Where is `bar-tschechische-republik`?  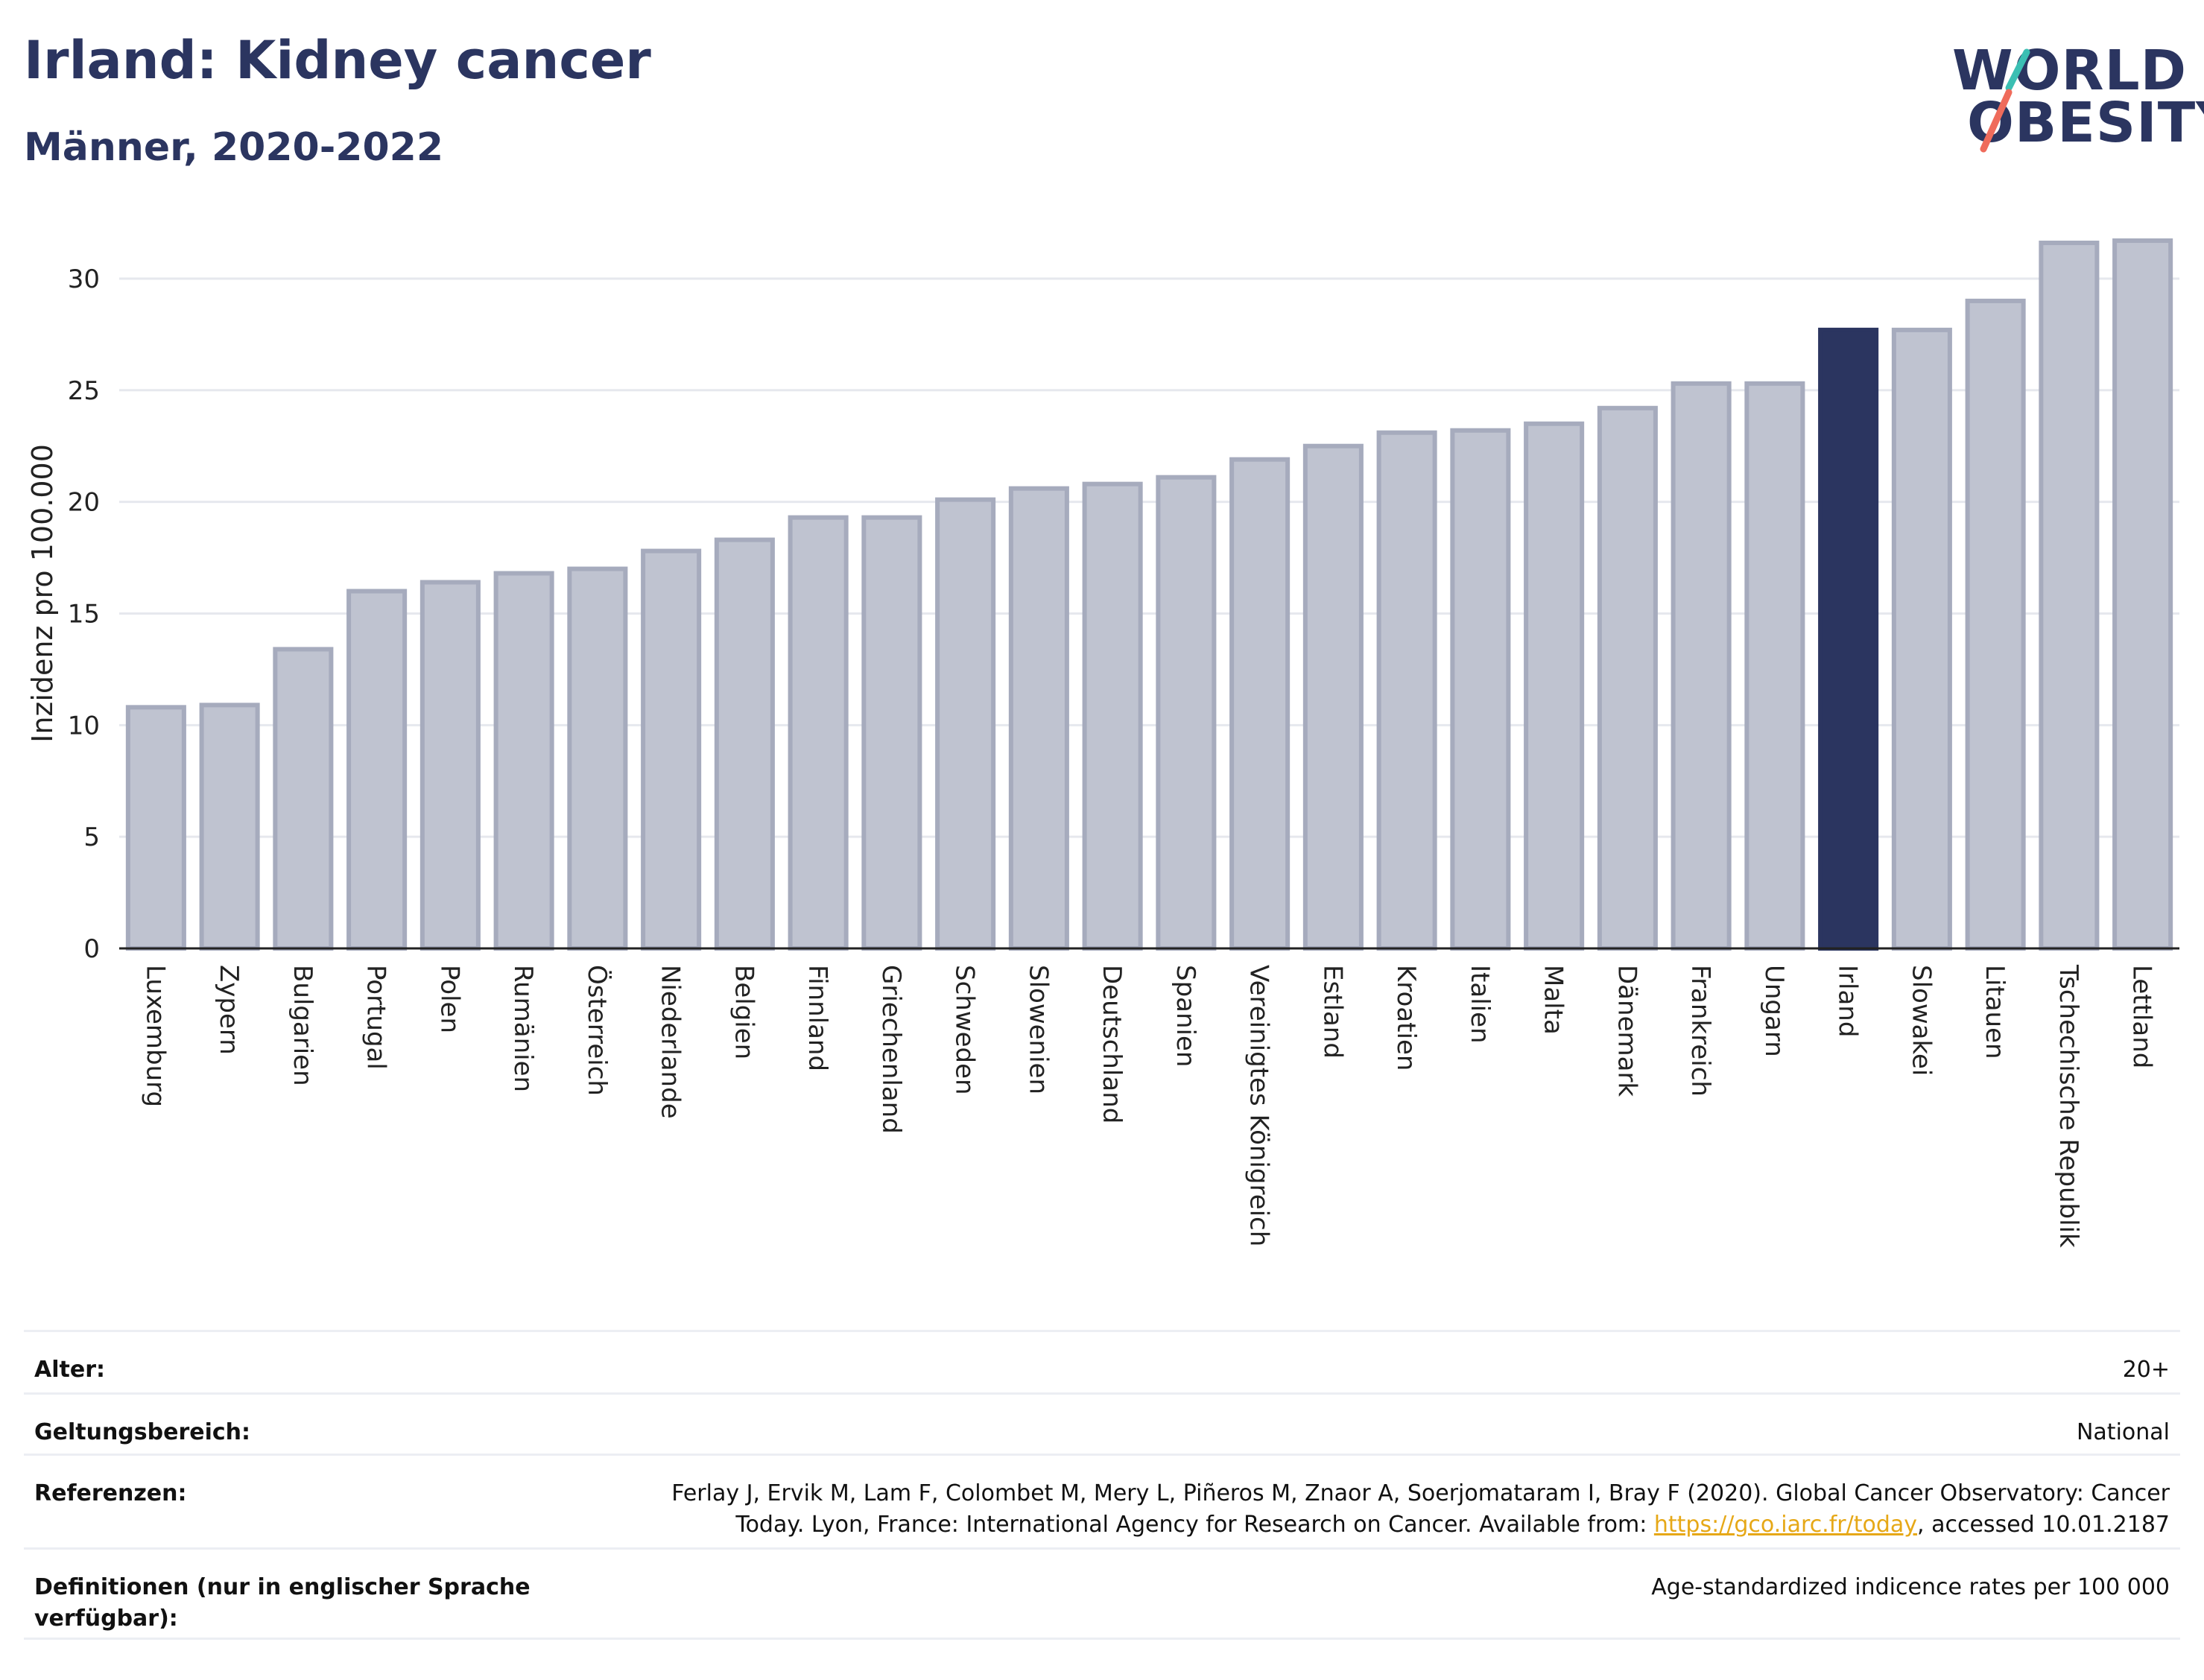
bar-tschechische-republik is located at coordinates (2069, 595).